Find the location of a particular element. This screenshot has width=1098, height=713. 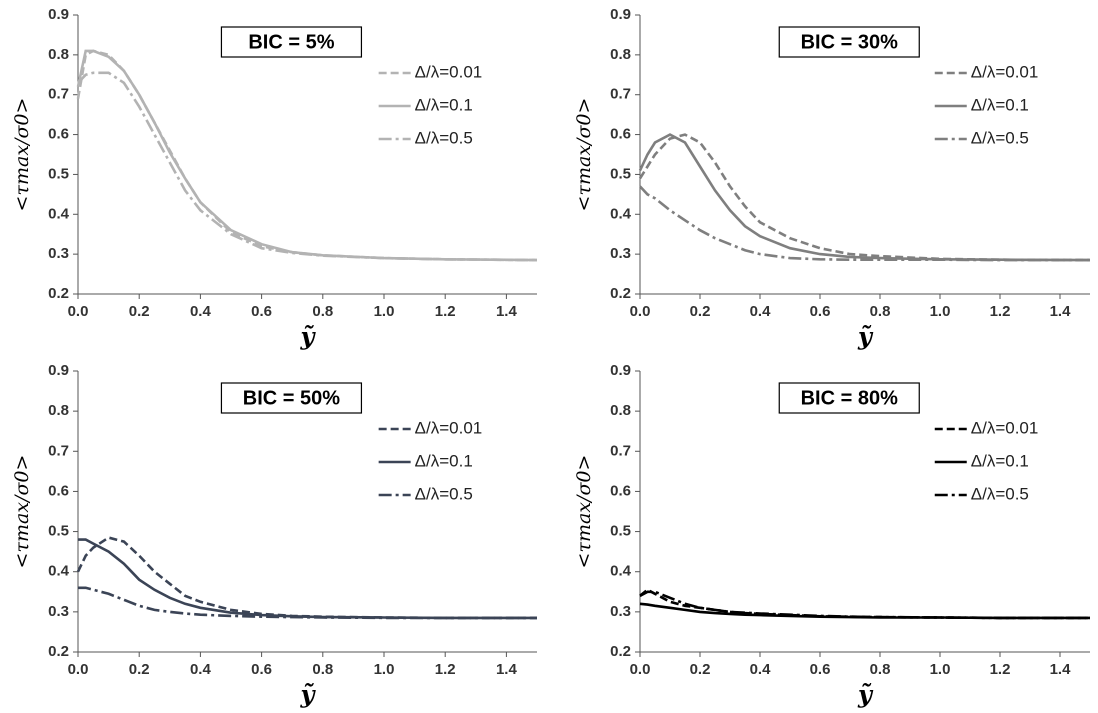

chart-title: BIC = 30% is located at coordinates (849, 42).